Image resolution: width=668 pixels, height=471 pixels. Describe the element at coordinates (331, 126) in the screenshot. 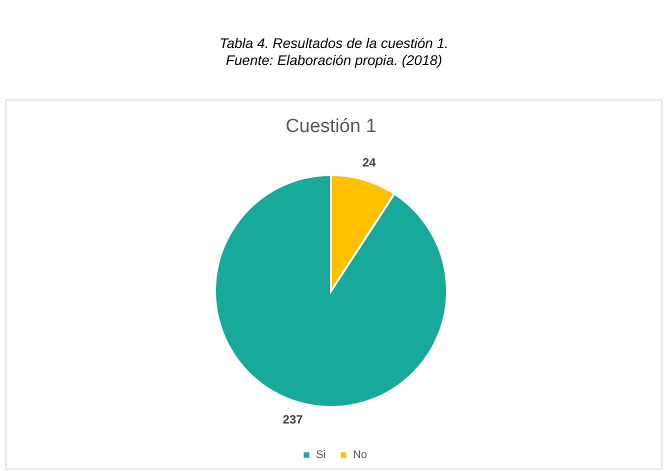

I see `chart-title: Cuestión 1` at that location.